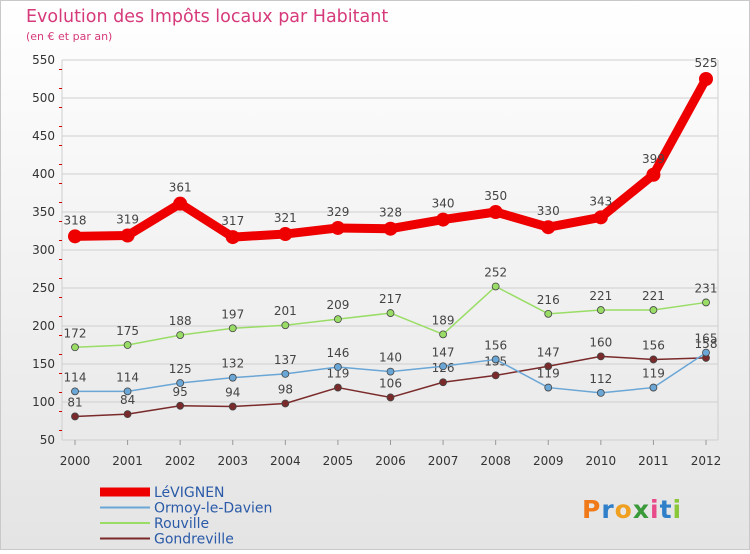 This screenshot has height=554, width=750. I want to click on series-gondreville: 8184959498119106126135147160156158, so click(392, 378).